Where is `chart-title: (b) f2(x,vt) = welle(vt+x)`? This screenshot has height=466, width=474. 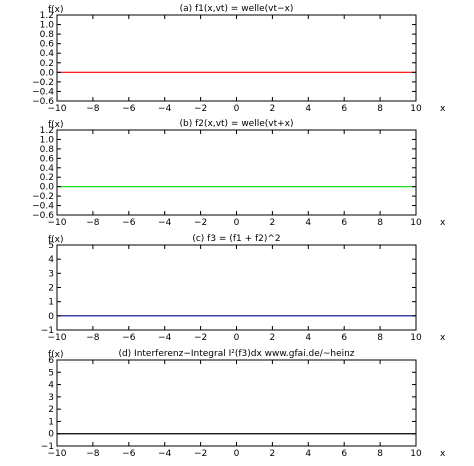 chart-title: (b) f2(x,vt) = welle(vt+x) is located at coordinates (237, 124).